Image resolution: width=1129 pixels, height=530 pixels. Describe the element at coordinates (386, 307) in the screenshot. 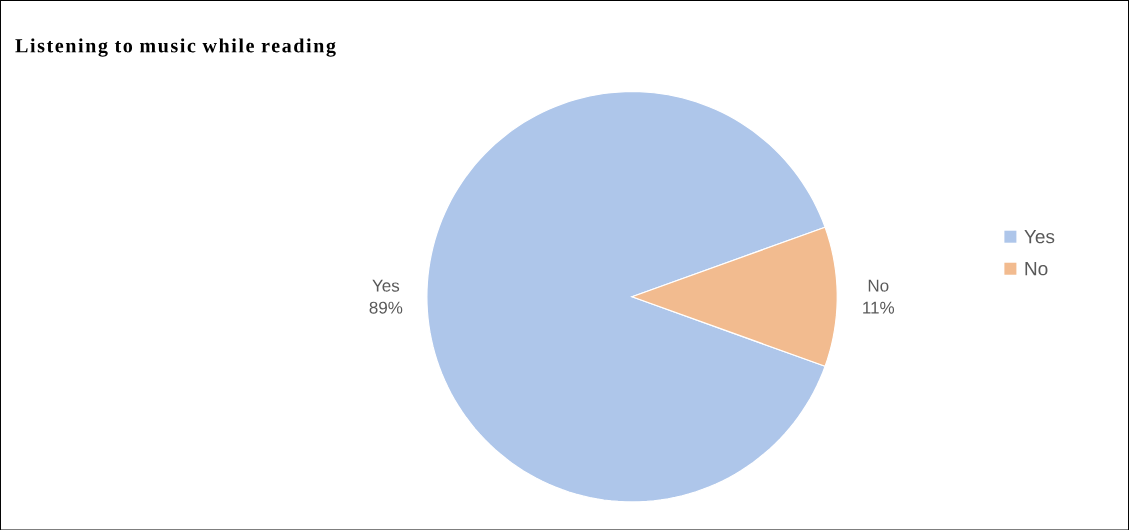

I see `data-label: 89%` at that location.